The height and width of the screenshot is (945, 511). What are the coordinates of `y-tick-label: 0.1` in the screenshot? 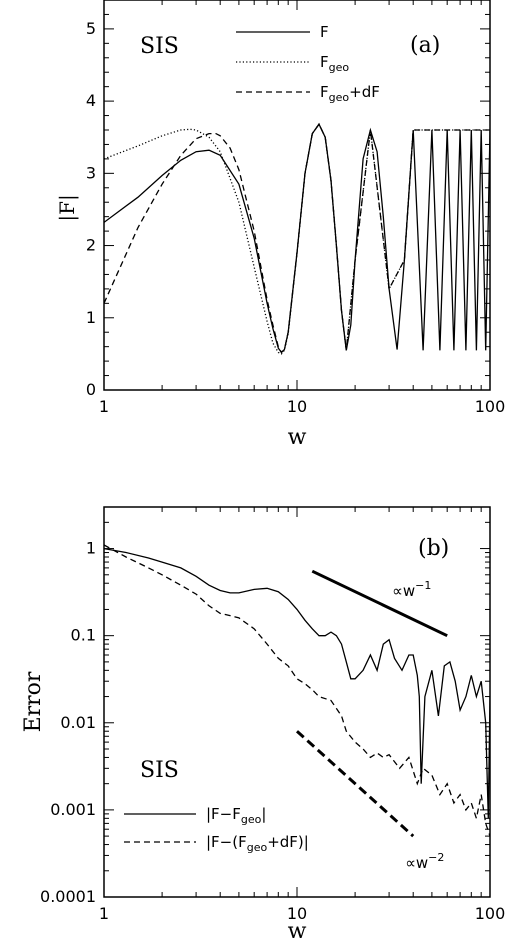 It's located at (83, 635).